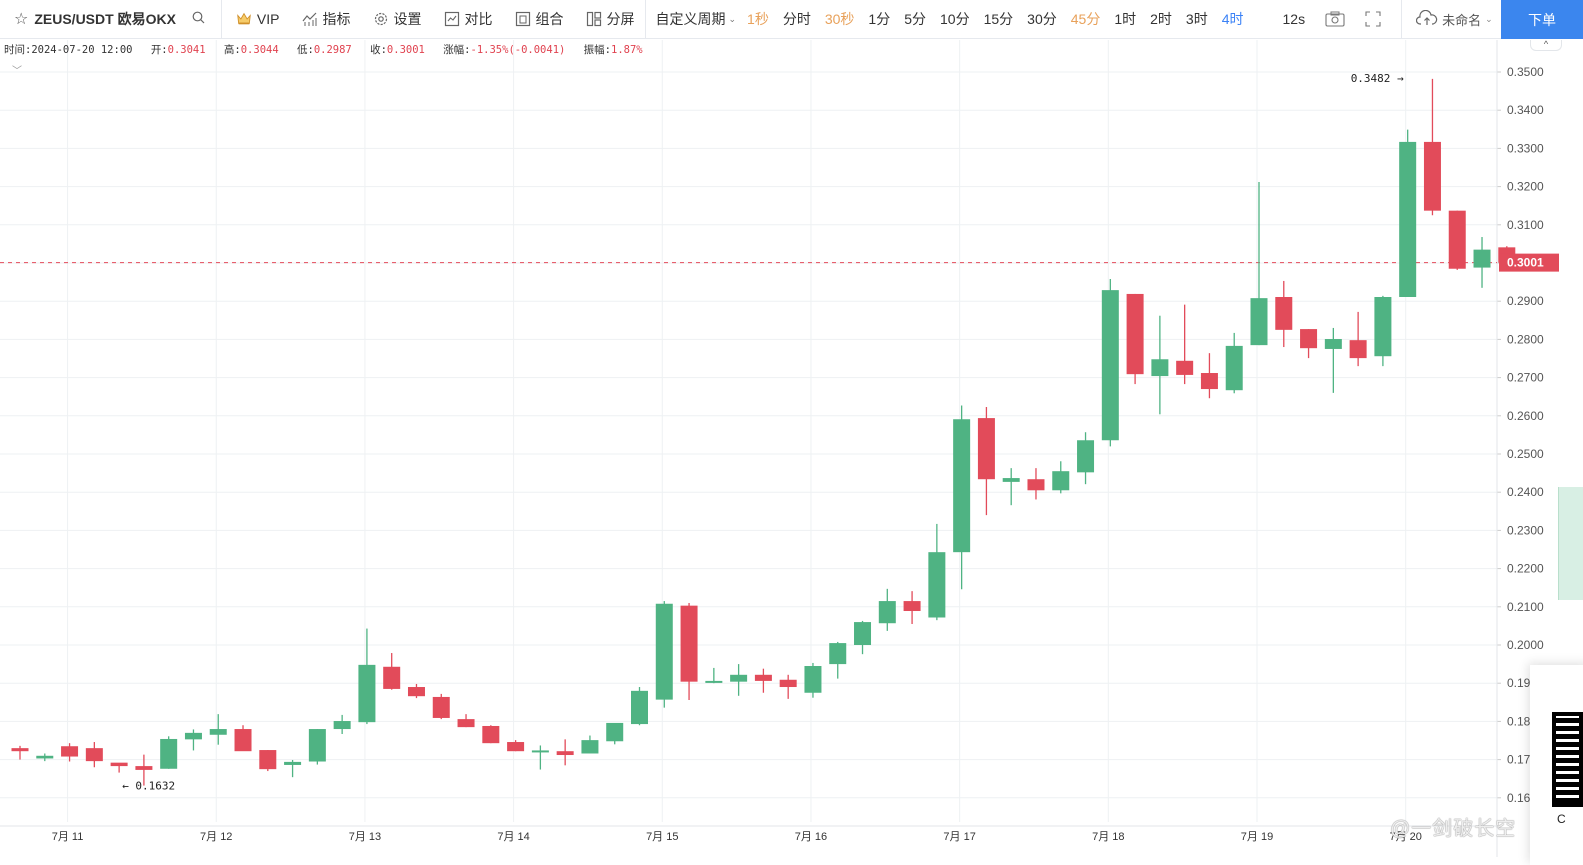 This screenshot has height=865, width=1583. Describe the element at coordinates (539, 19) in the screenshot. I see `combine-button: 组合` at that location.